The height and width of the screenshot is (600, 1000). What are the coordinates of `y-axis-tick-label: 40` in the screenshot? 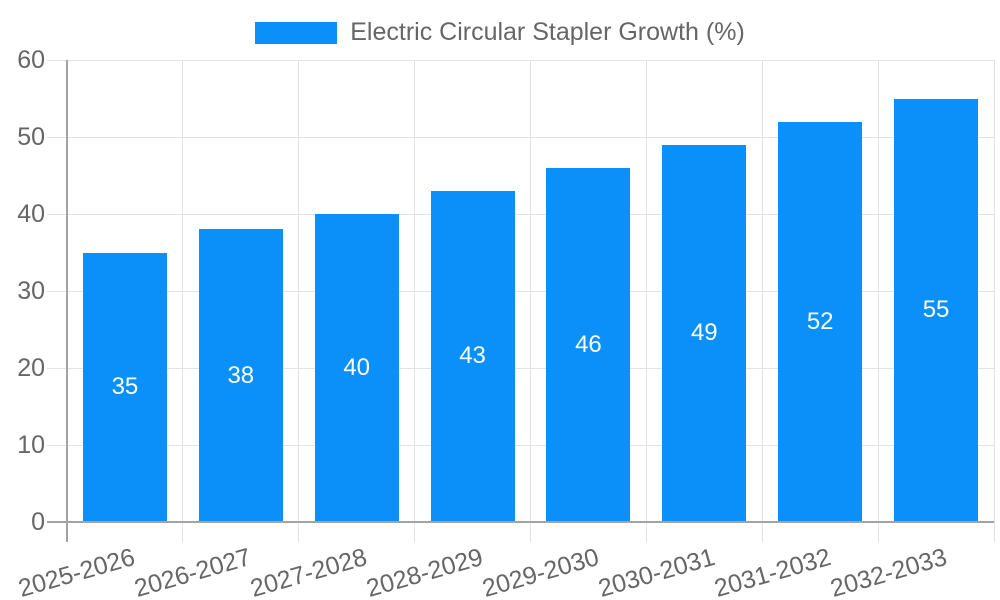 It's located at (31, 214).